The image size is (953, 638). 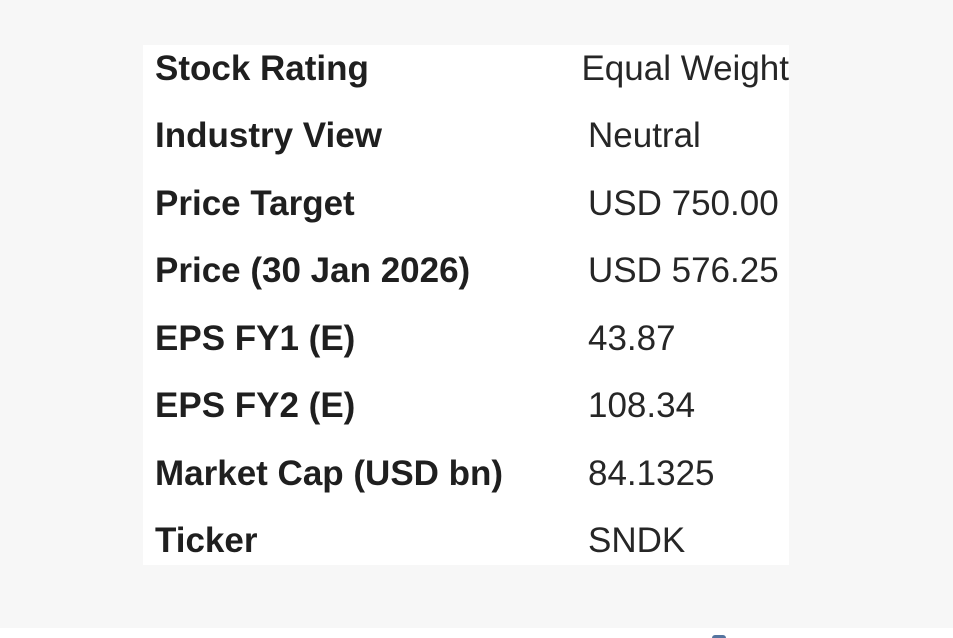 I want to click on bottom-content-band, so click(x=476, y=633).